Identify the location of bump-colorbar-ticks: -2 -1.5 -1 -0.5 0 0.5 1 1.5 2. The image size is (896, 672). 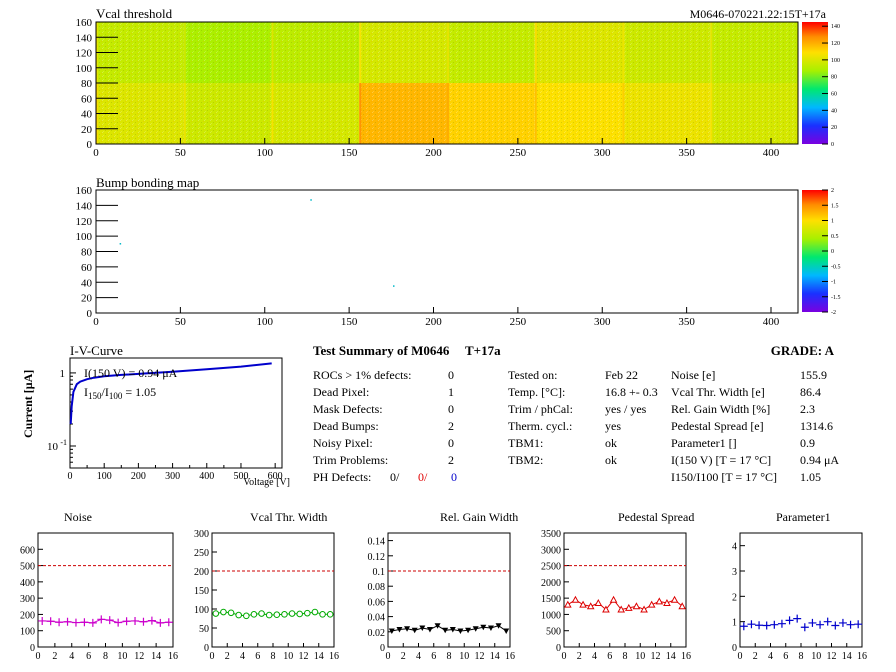
(831, 252).